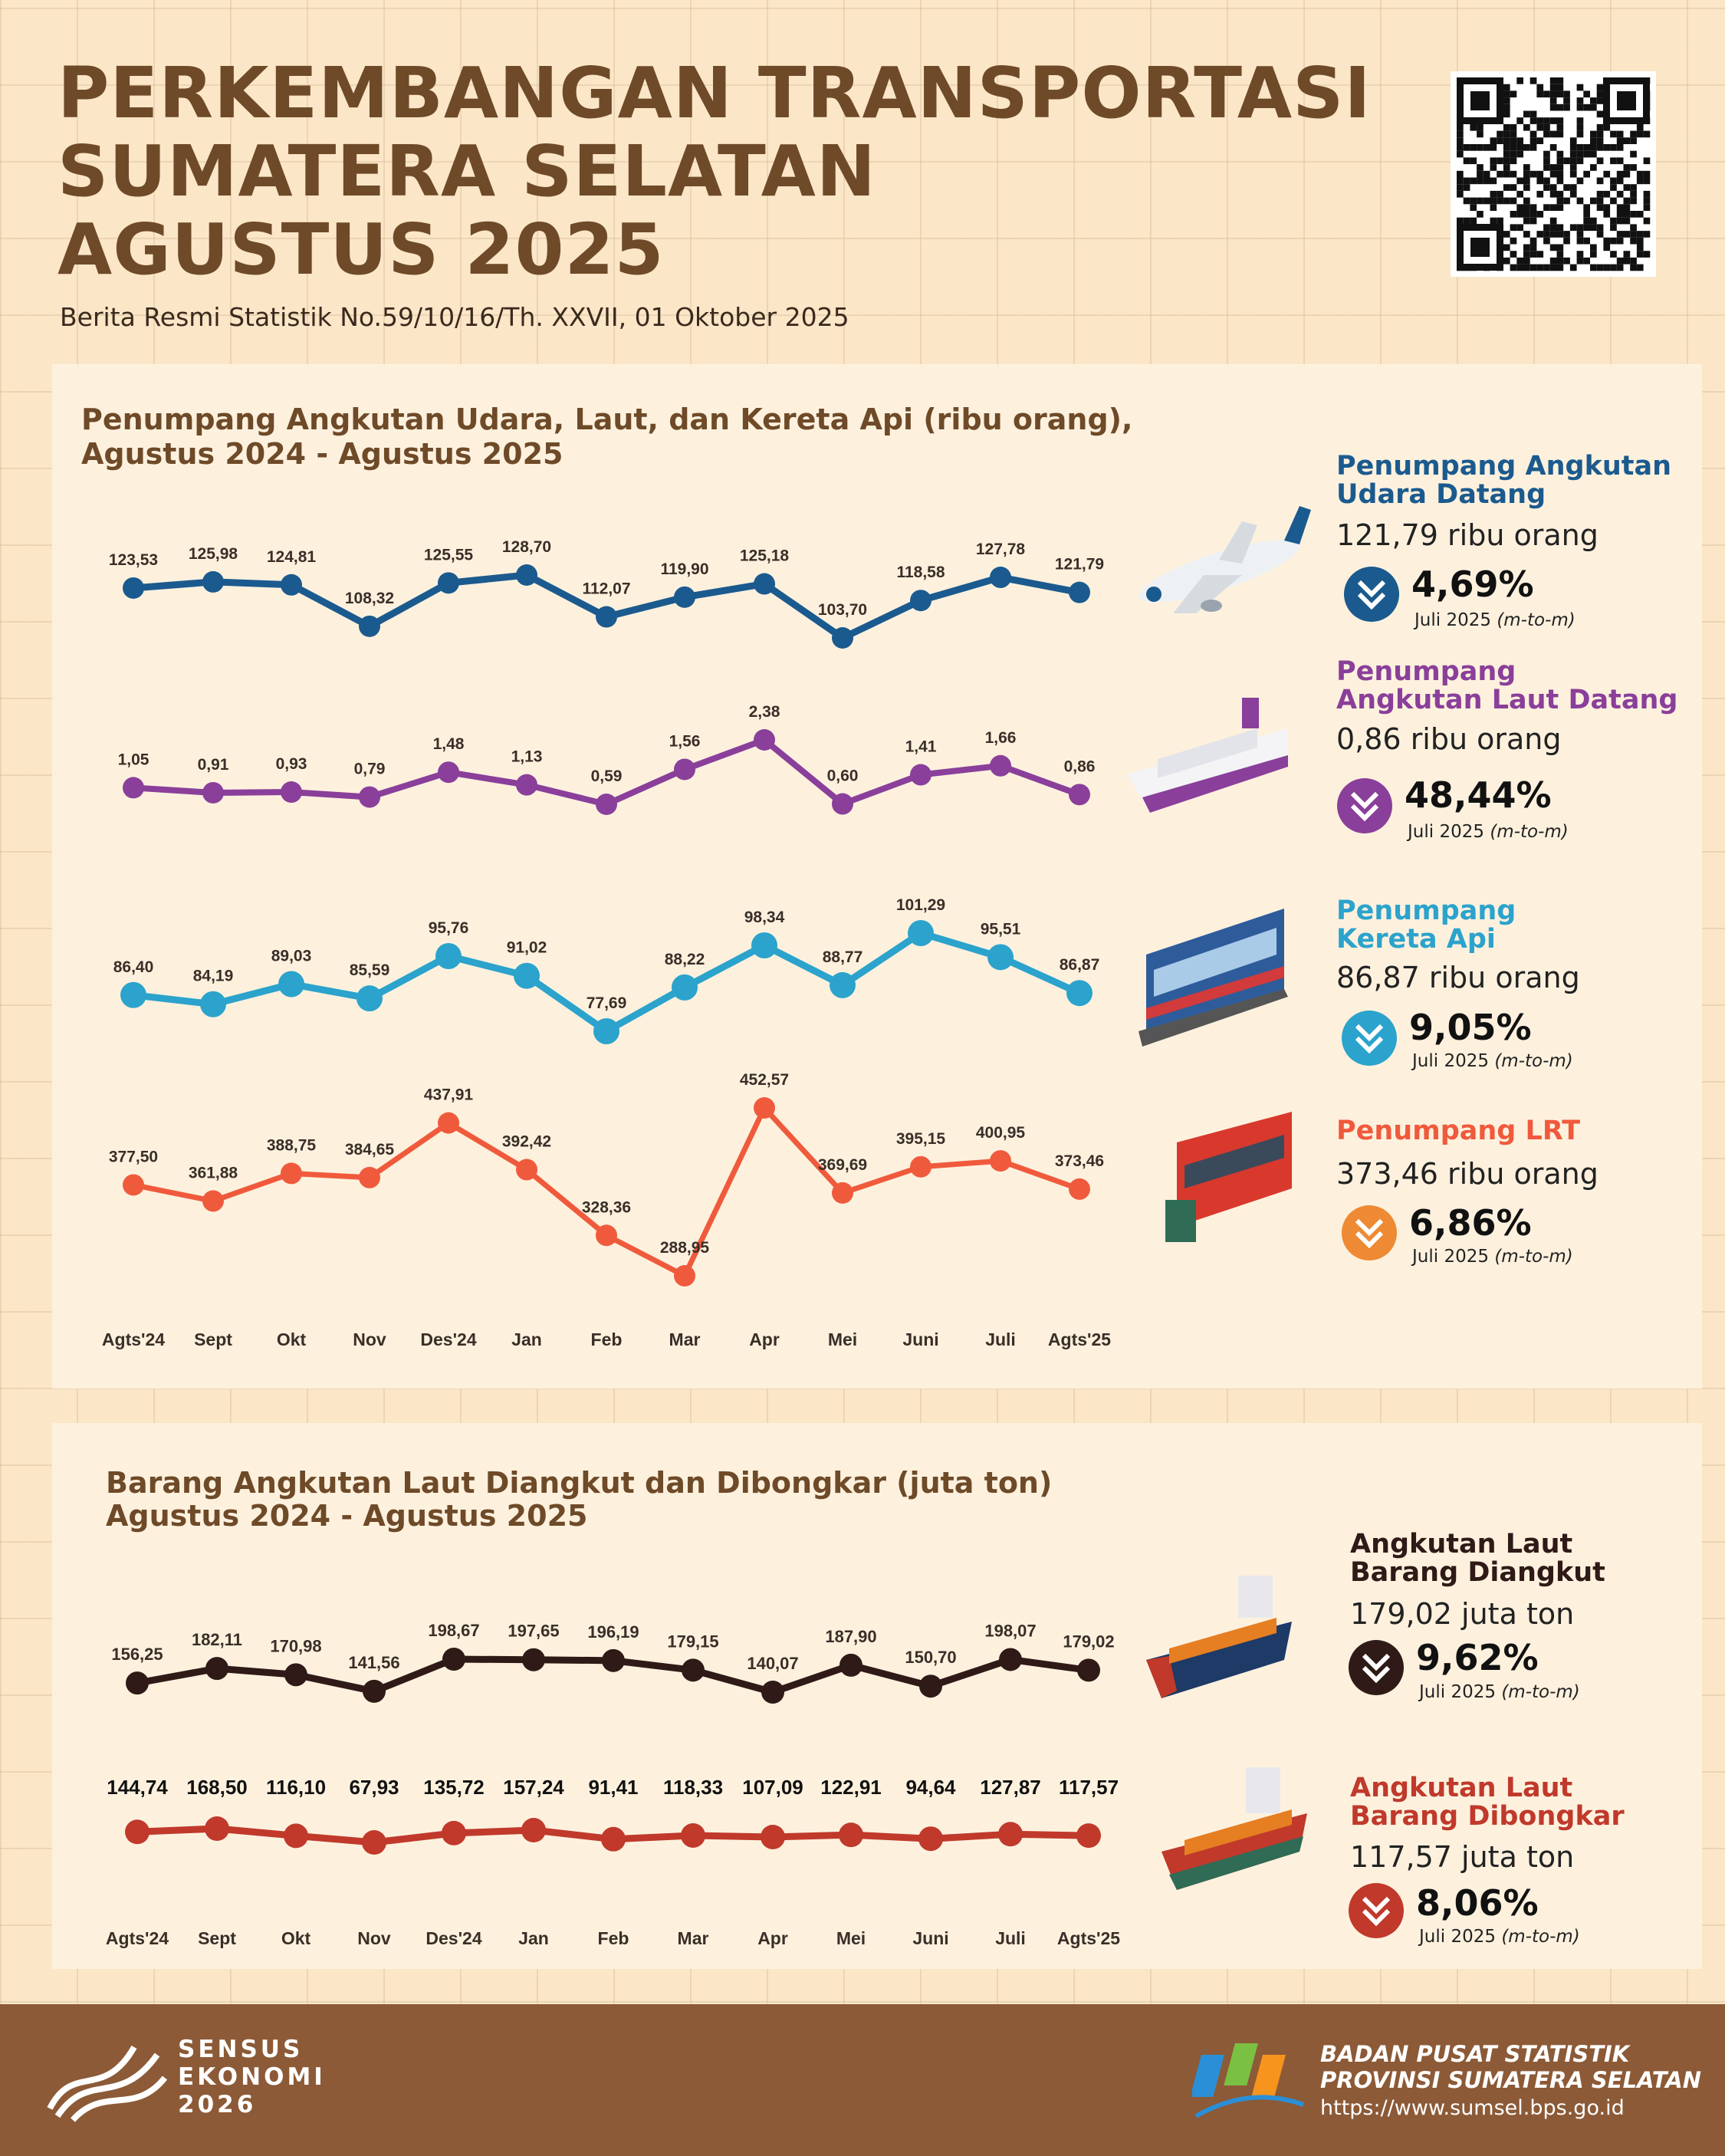 The height and width of the screenshot is (2156, 1725). What do you see at coordinates (1219, 1637) in the screenshot?
I see `cargo-ship-loaded-icon` at bounding box center [1219, 1637].